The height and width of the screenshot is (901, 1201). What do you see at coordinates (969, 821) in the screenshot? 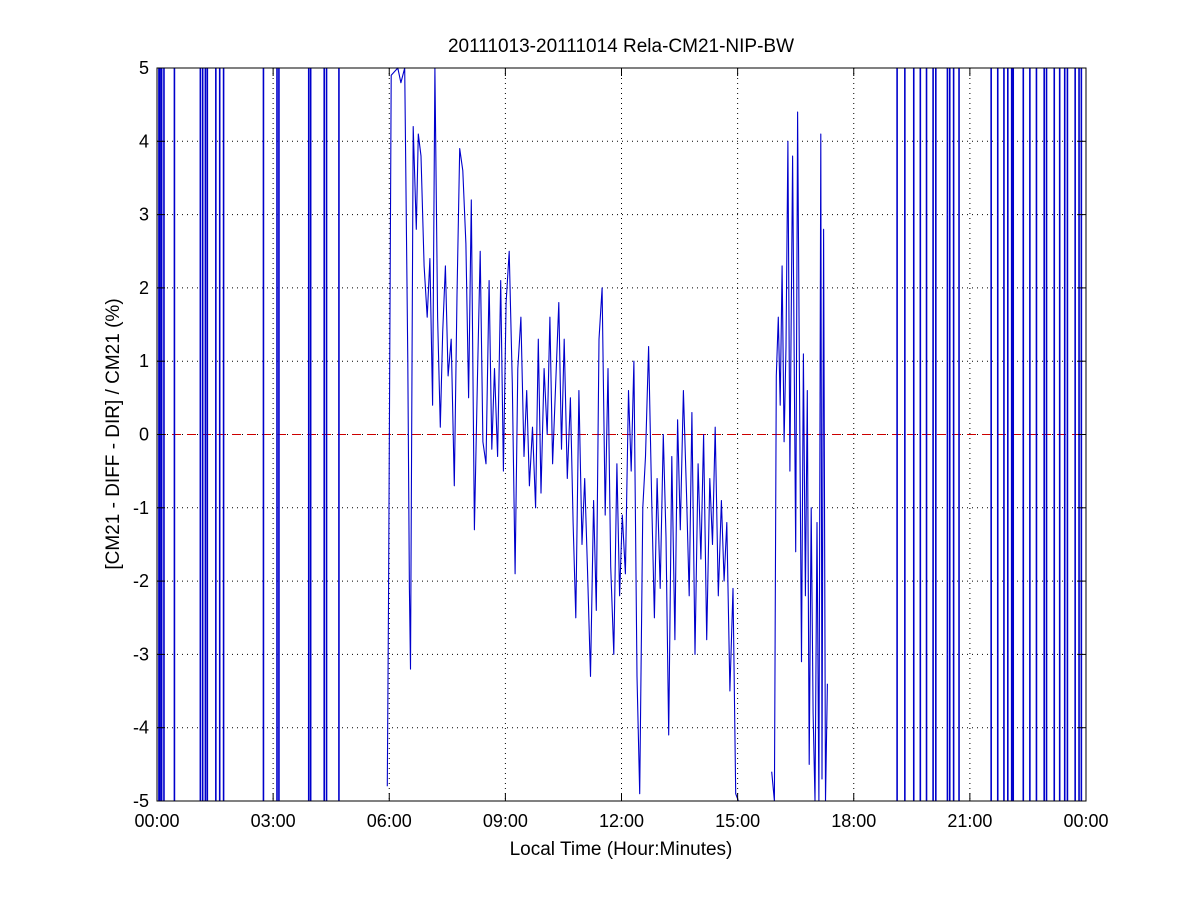
I see `x-tick-label: 21:00` at bounding box center [969, 821].